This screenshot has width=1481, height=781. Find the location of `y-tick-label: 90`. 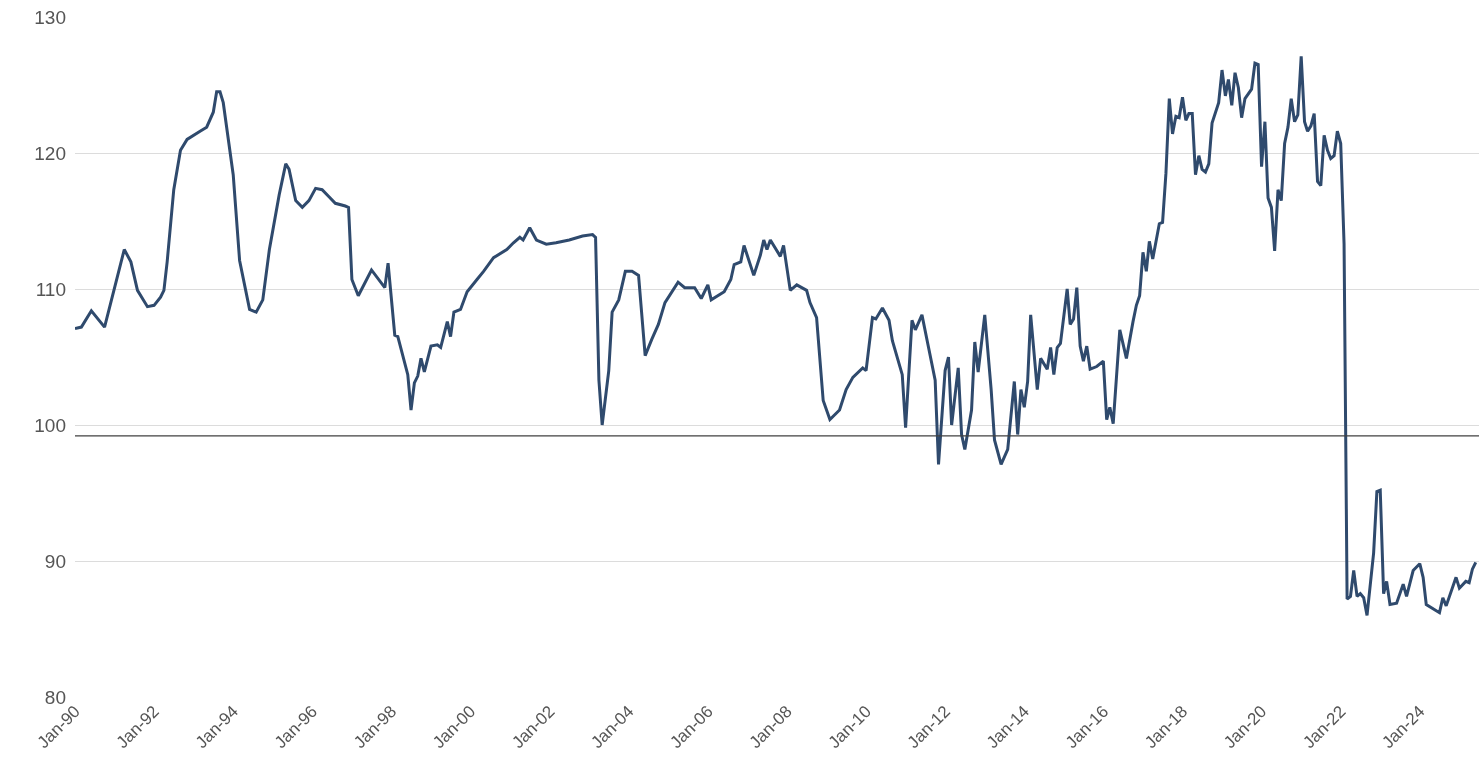

y-tick-label: 90 is located at coordinates (55, 561).